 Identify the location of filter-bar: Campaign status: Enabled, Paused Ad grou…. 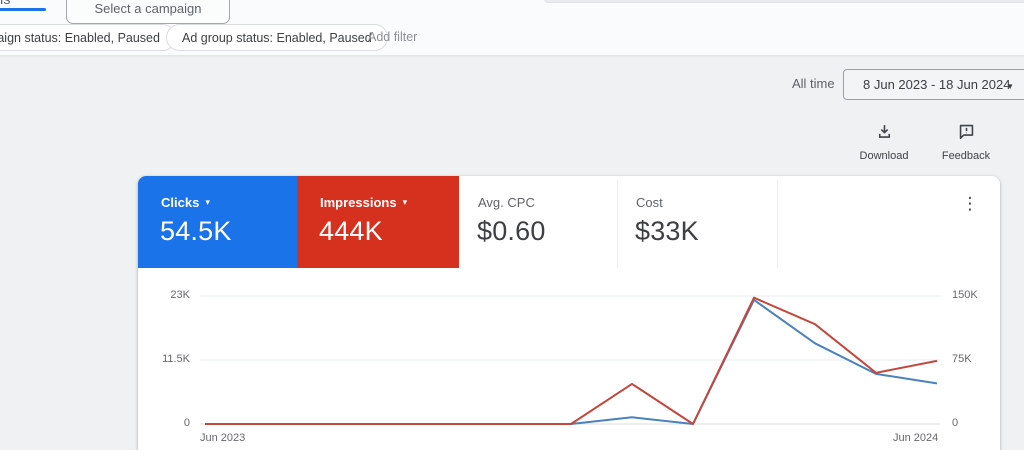
(512, 37).